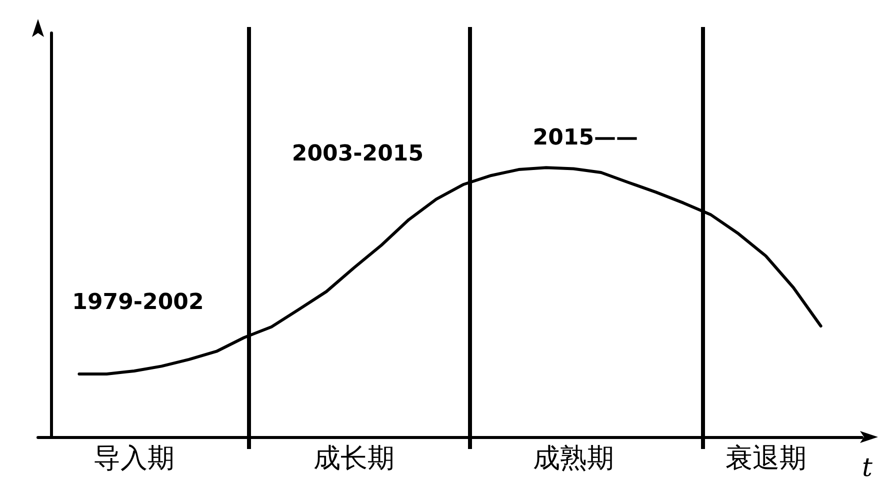 Image resolution: width=886 pixels, height=497 pixels. What do you see at coordinates (353, 458) in the screenshot?
I see `x-tick-label: 成长期` at bounding box center [353, 458].